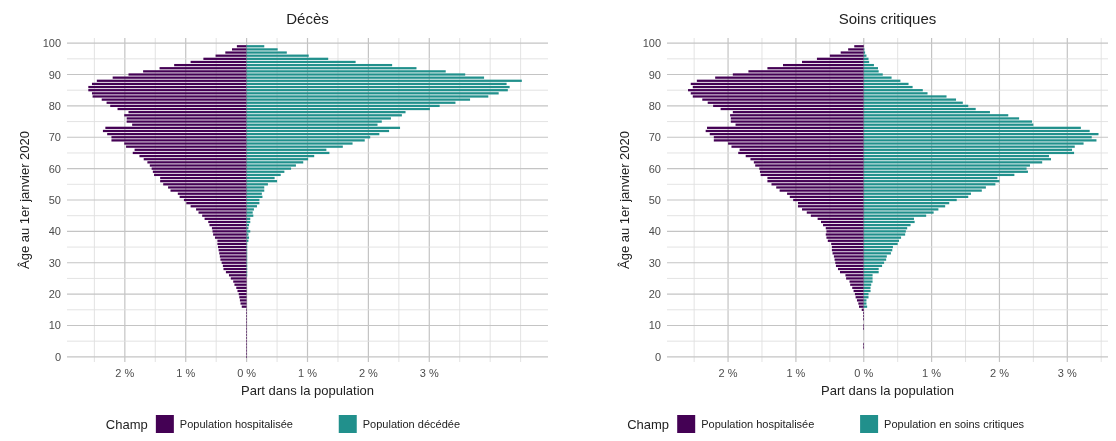 Image resolution: width=1116 pixels, height=441 pixels. What do you see at coordinates (887, 18) in the screenshot?
I see `chart-title: Soins critiques` at bounding box center [887, 18].